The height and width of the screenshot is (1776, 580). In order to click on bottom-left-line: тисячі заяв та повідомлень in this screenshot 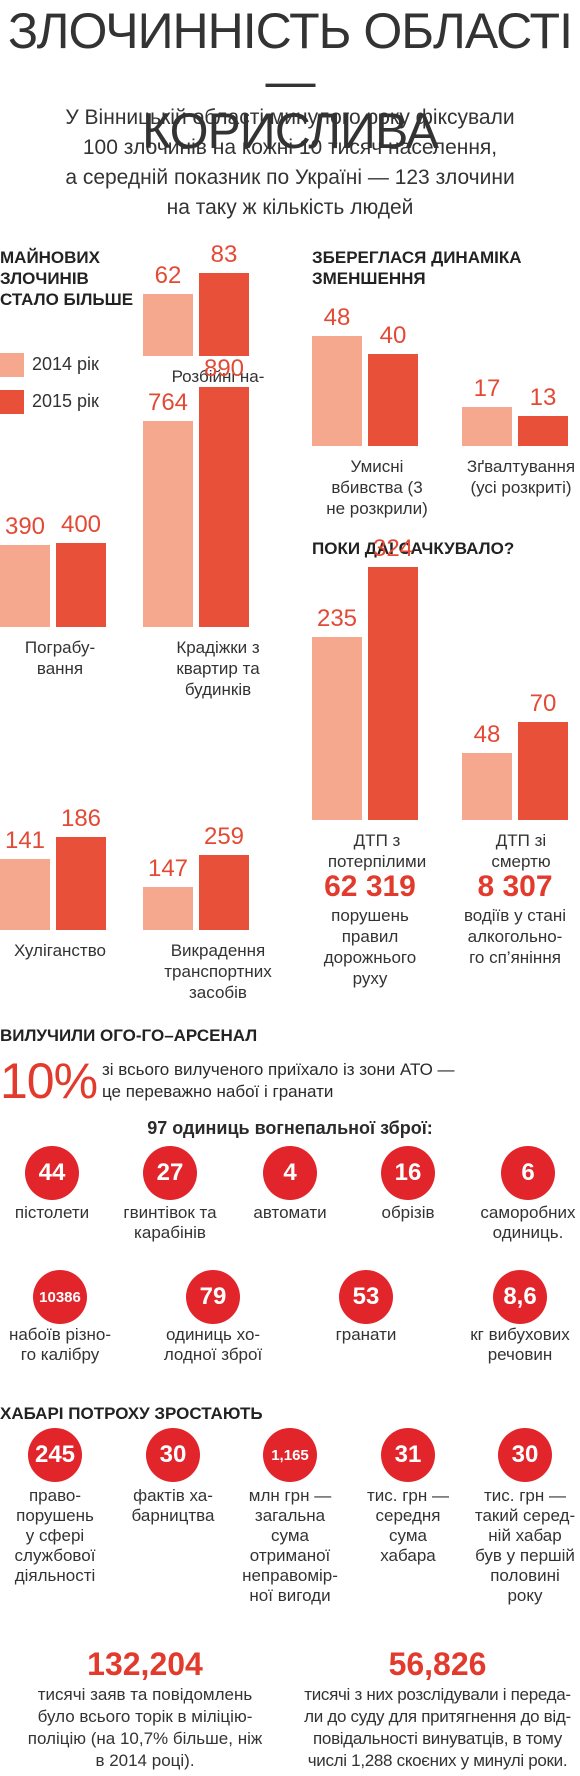, I will do `click(145, 1694)`.